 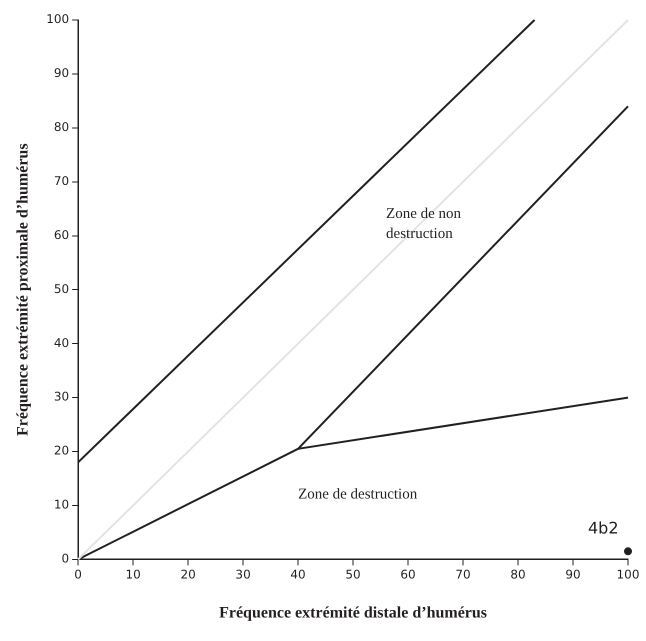 What do you see at coordinates (353, 575) in the screenshot?
I see `x-tick-label: 50` at bounding box center [353, 575].